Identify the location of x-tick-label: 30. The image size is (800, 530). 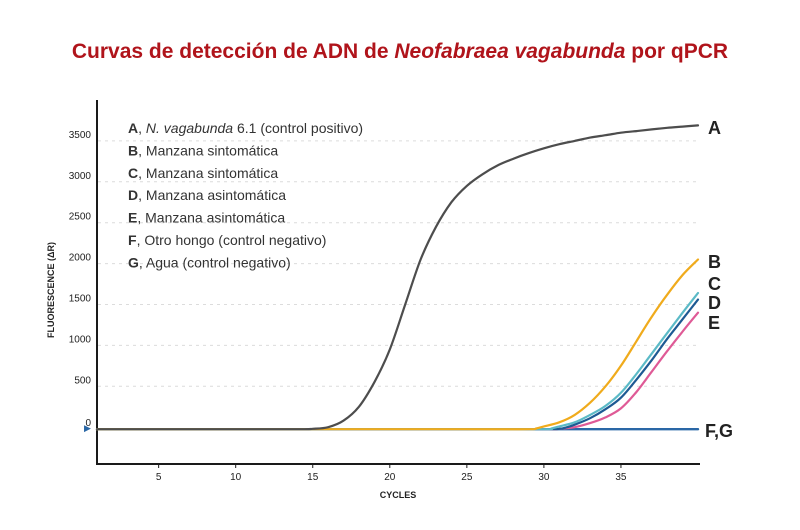
(544, 477).